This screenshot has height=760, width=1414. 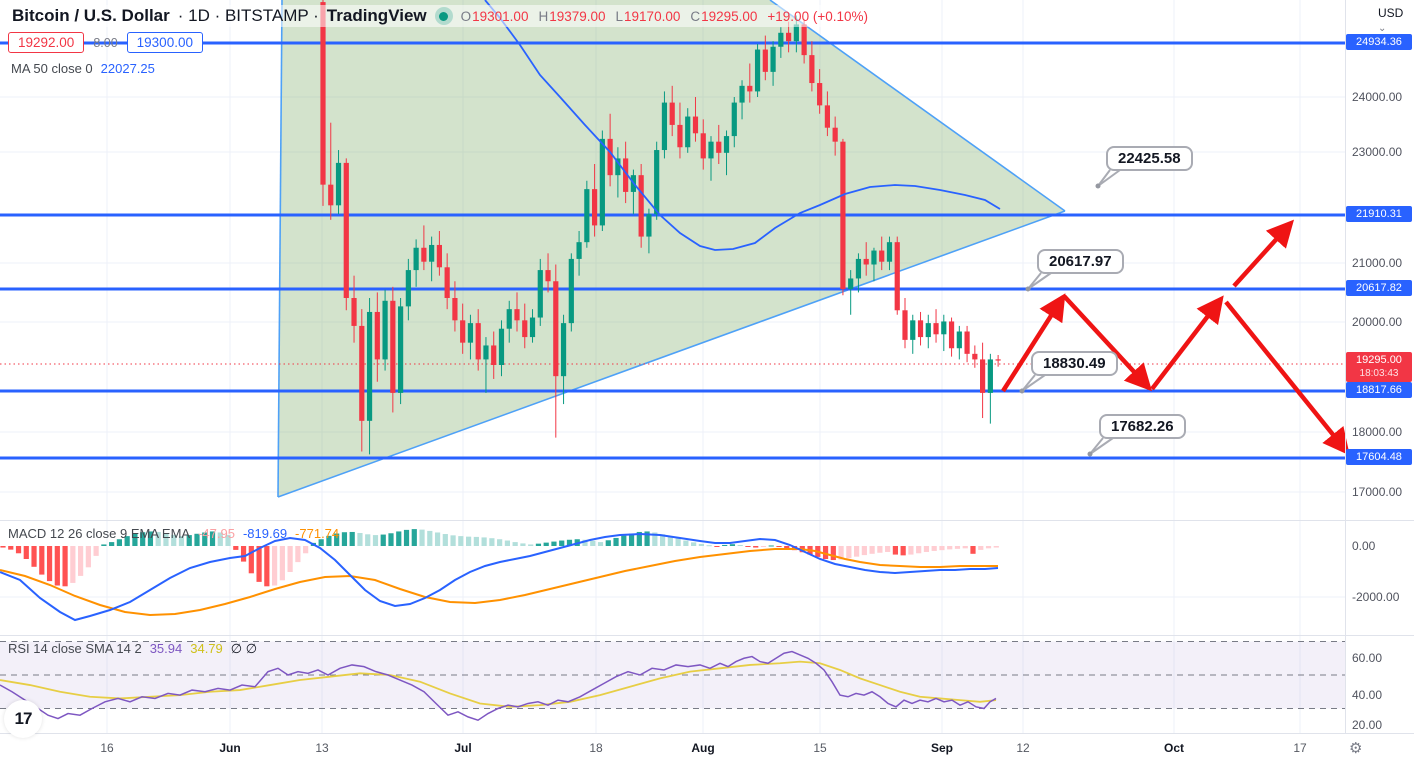 I want to click on ma-legend: MA 50 close 0 22027.25, so click(x=83, y=68).